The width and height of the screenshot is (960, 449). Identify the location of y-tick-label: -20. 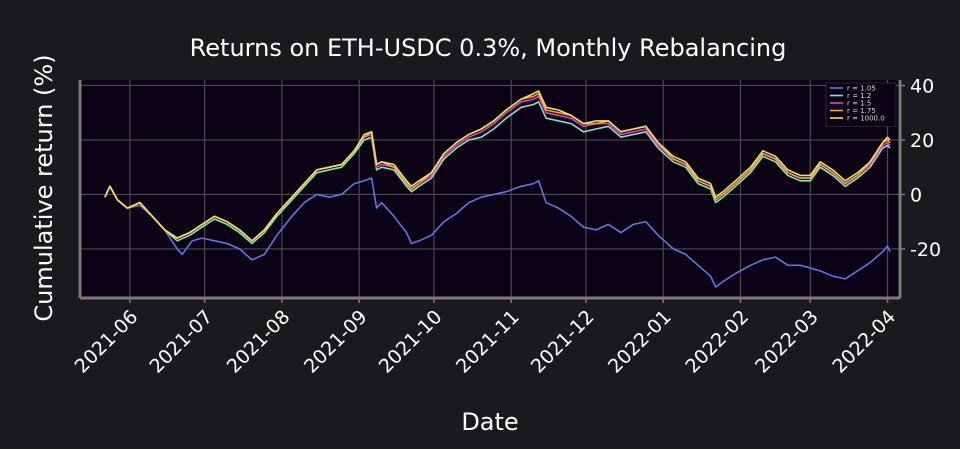
(925, 250).